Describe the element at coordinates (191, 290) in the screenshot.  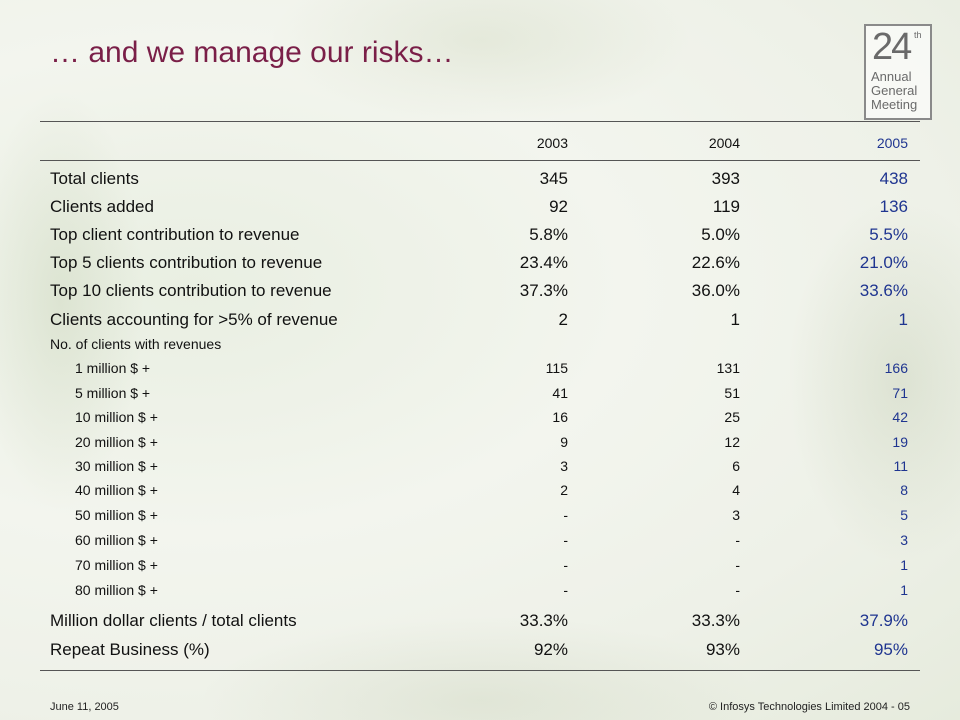
I see `row-label: Top 10 clients contribution to revenue` at that location.